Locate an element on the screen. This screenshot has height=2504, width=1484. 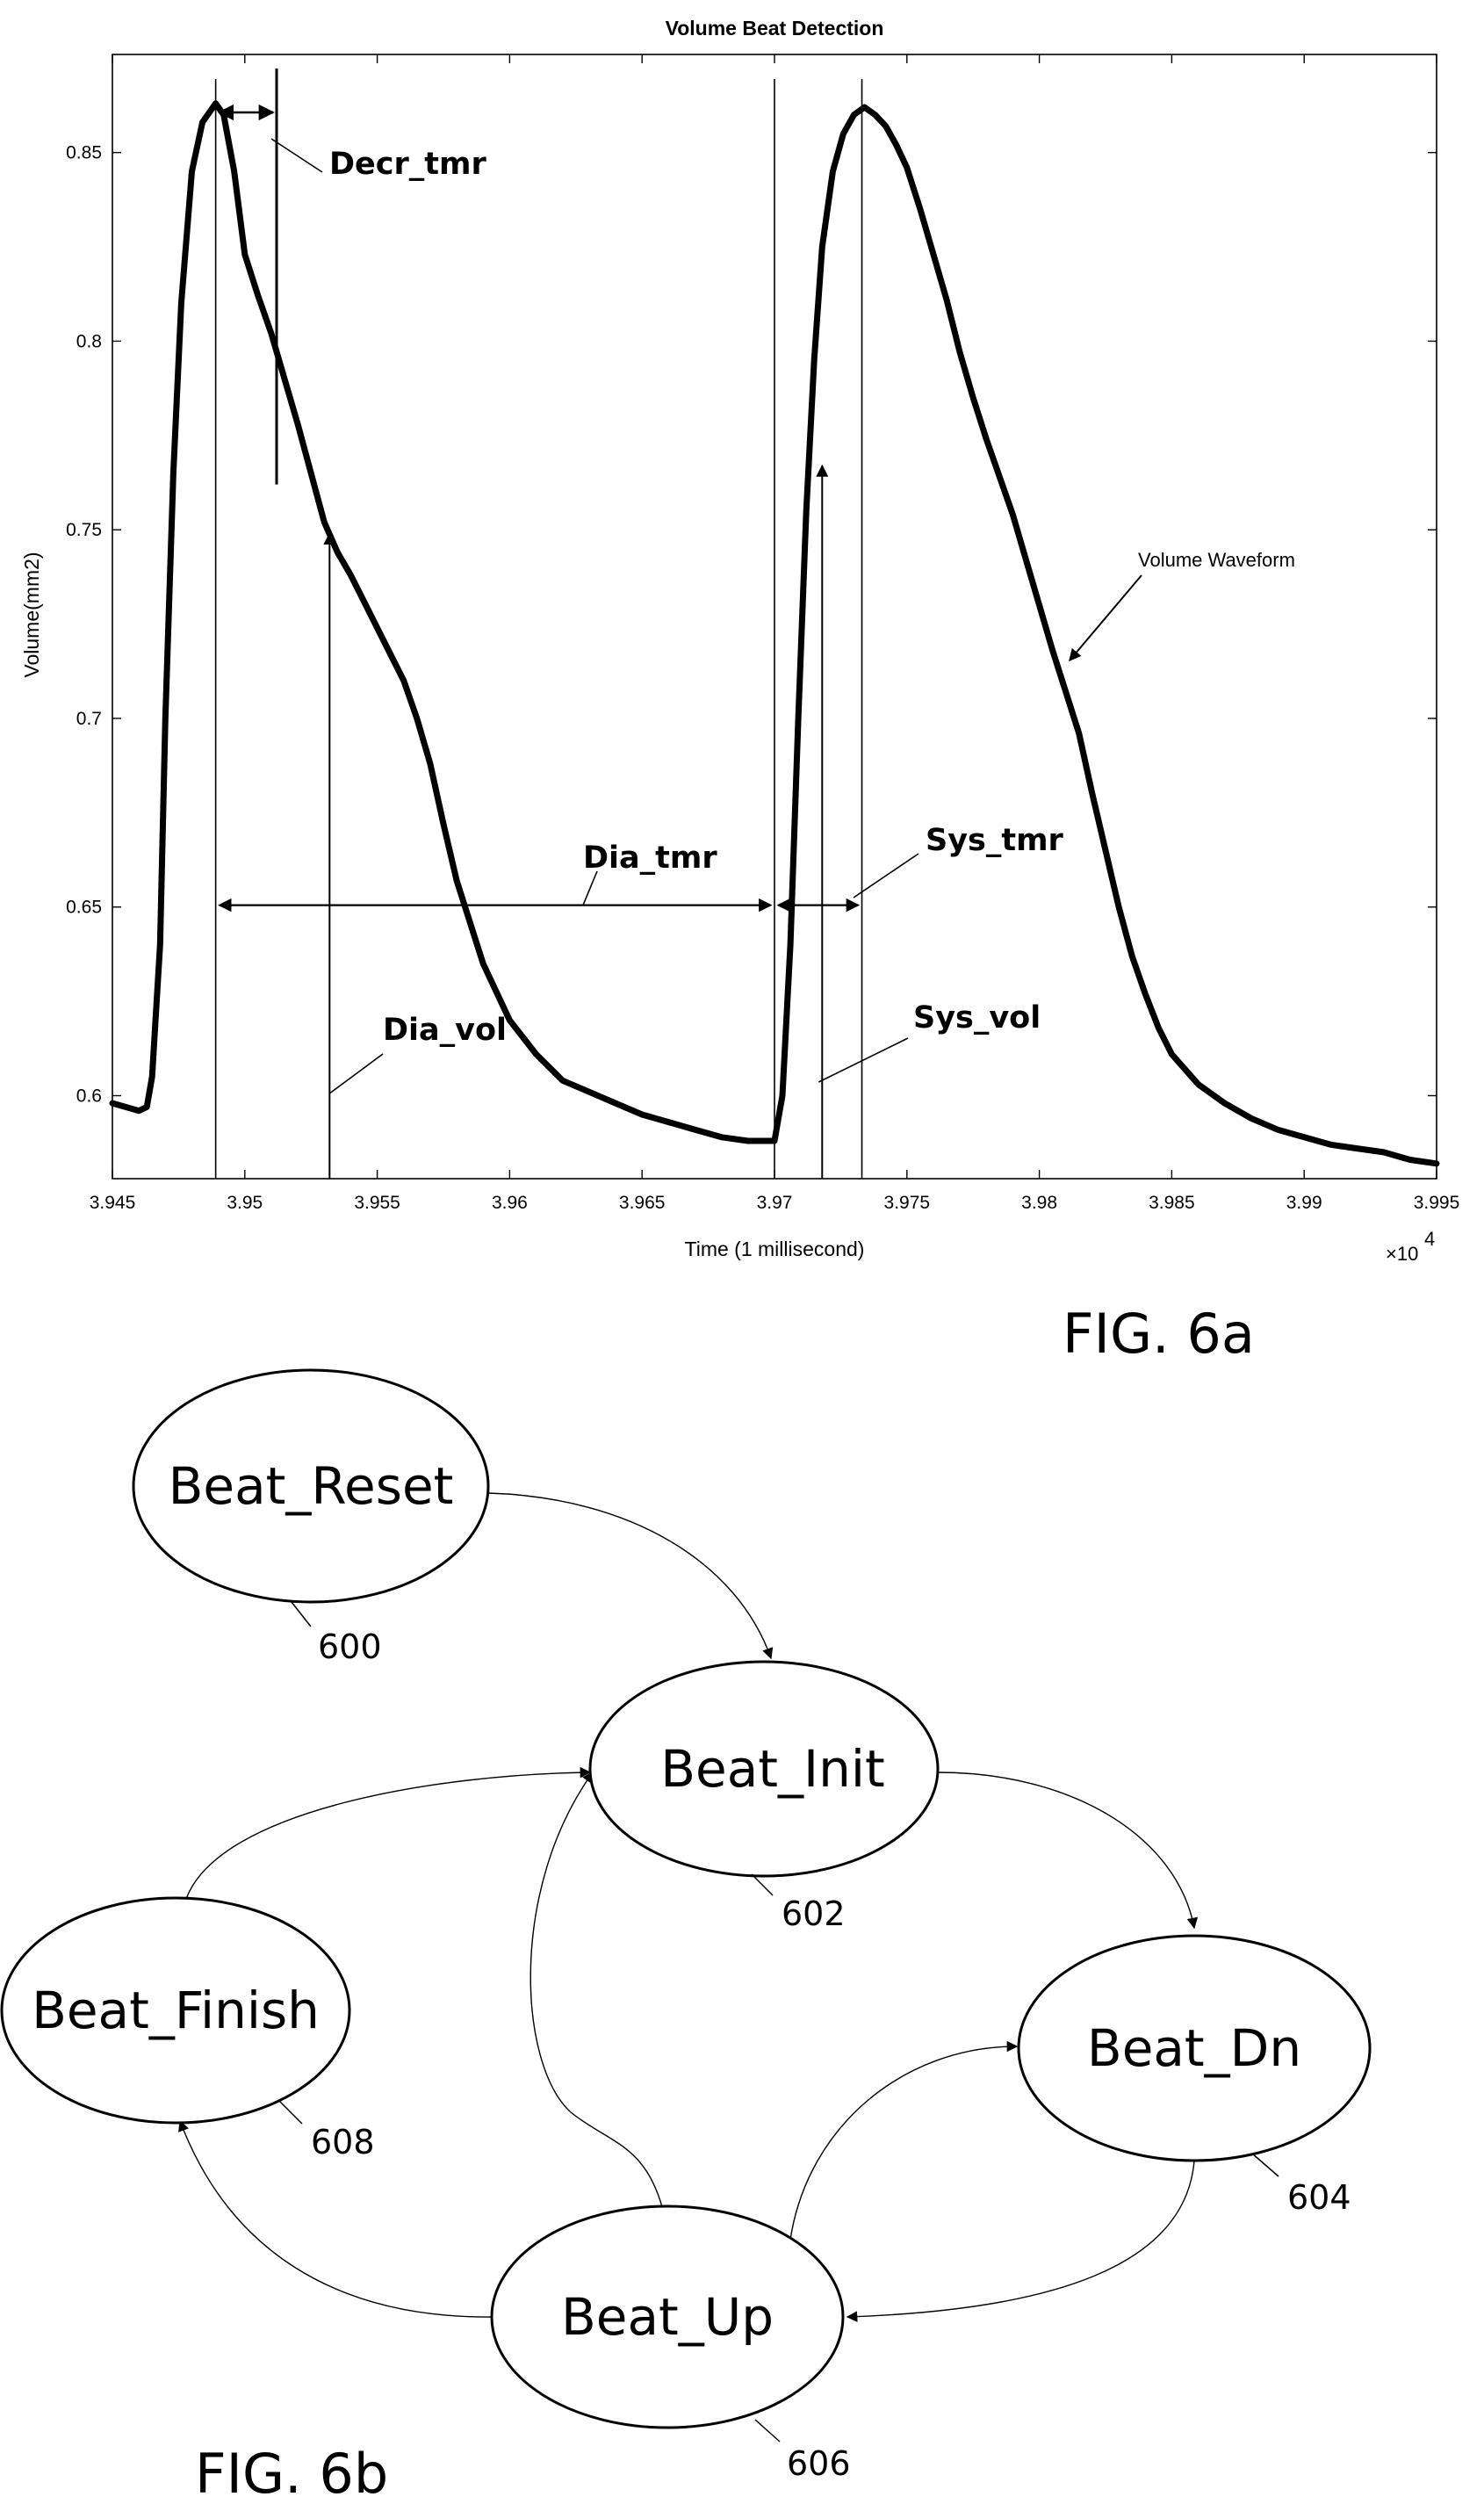
state-beat-up-node is located at coordinates (667, 2317).